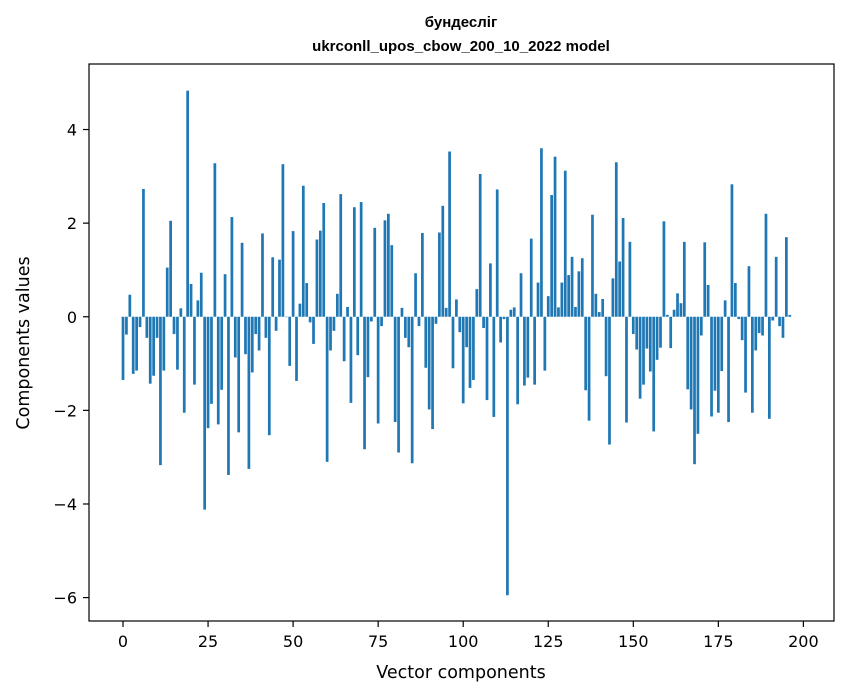 This screenshot has width=847, height=696. I want to click on y-axis-label: Components values, so click(24, 342).